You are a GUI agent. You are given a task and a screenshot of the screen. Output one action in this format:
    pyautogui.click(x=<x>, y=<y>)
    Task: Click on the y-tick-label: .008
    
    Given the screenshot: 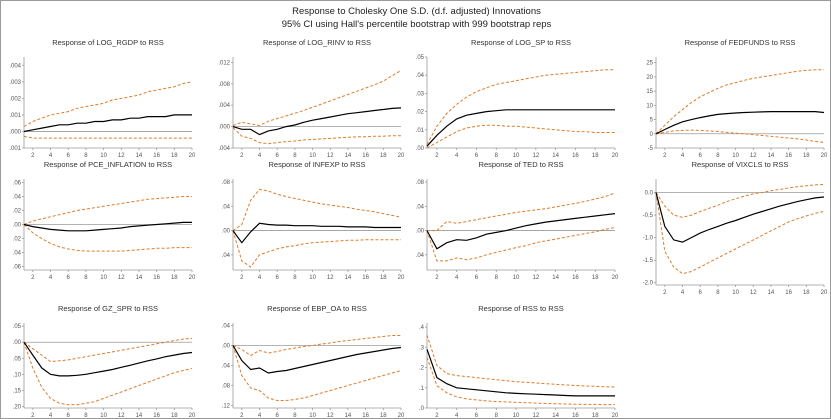 What is the action you would take?
    pyautogui.click(x=224, y=85)
    